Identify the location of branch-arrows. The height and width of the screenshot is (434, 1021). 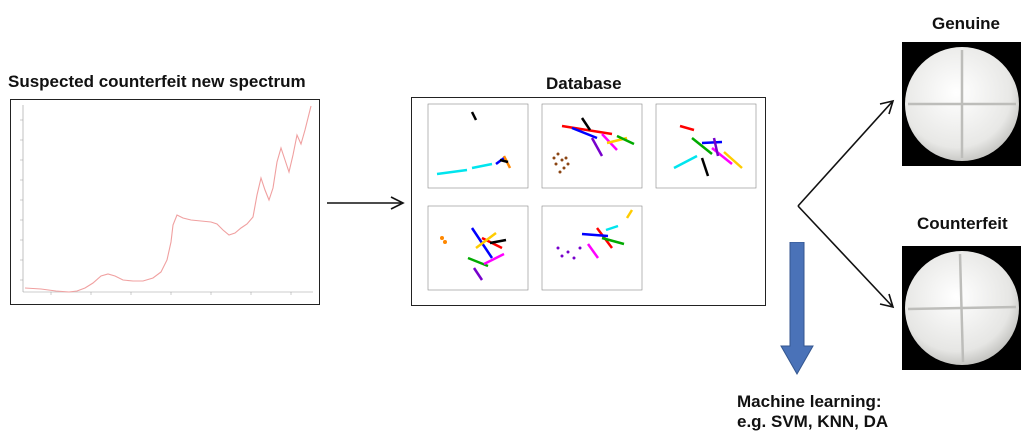
(846, 204).